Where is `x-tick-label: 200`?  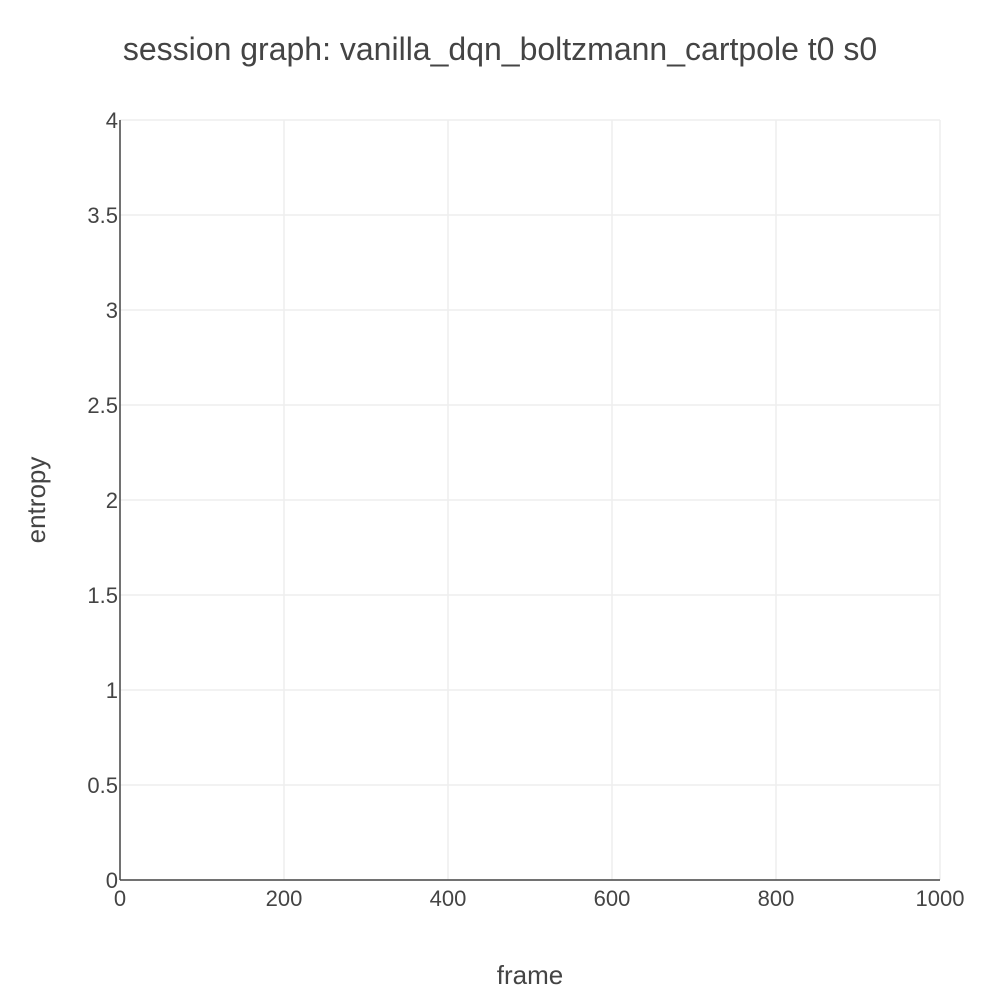 x-tick-label: 200 is located at coordinates (284, 898).